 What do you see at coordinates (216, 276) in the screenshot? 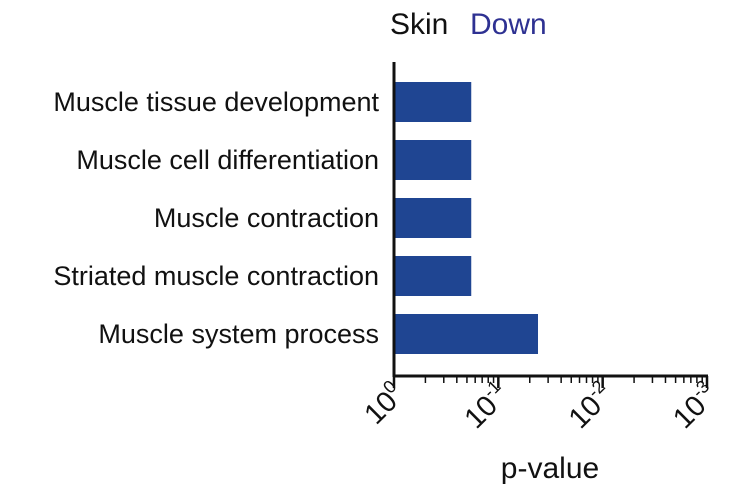
I see `category-label: Striated muscle contraction` at bounding box center [216, 276].